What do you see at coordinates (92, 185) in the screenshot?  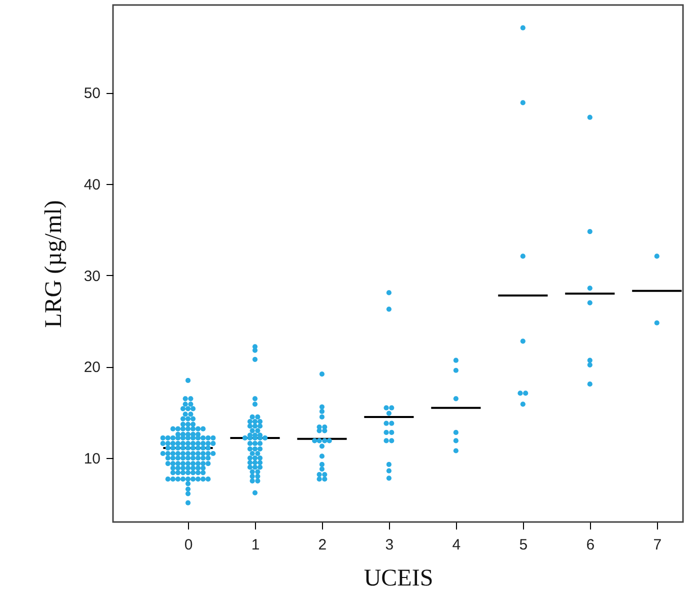 I see `y-tick-label: 40` at bounding box center [92, 185].